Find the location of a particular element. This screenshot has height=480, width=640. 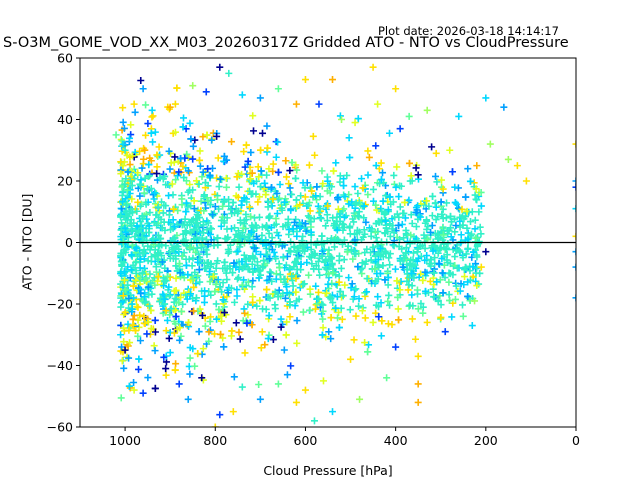

x-tick-label: 600 is located at coordinates (306, 440).